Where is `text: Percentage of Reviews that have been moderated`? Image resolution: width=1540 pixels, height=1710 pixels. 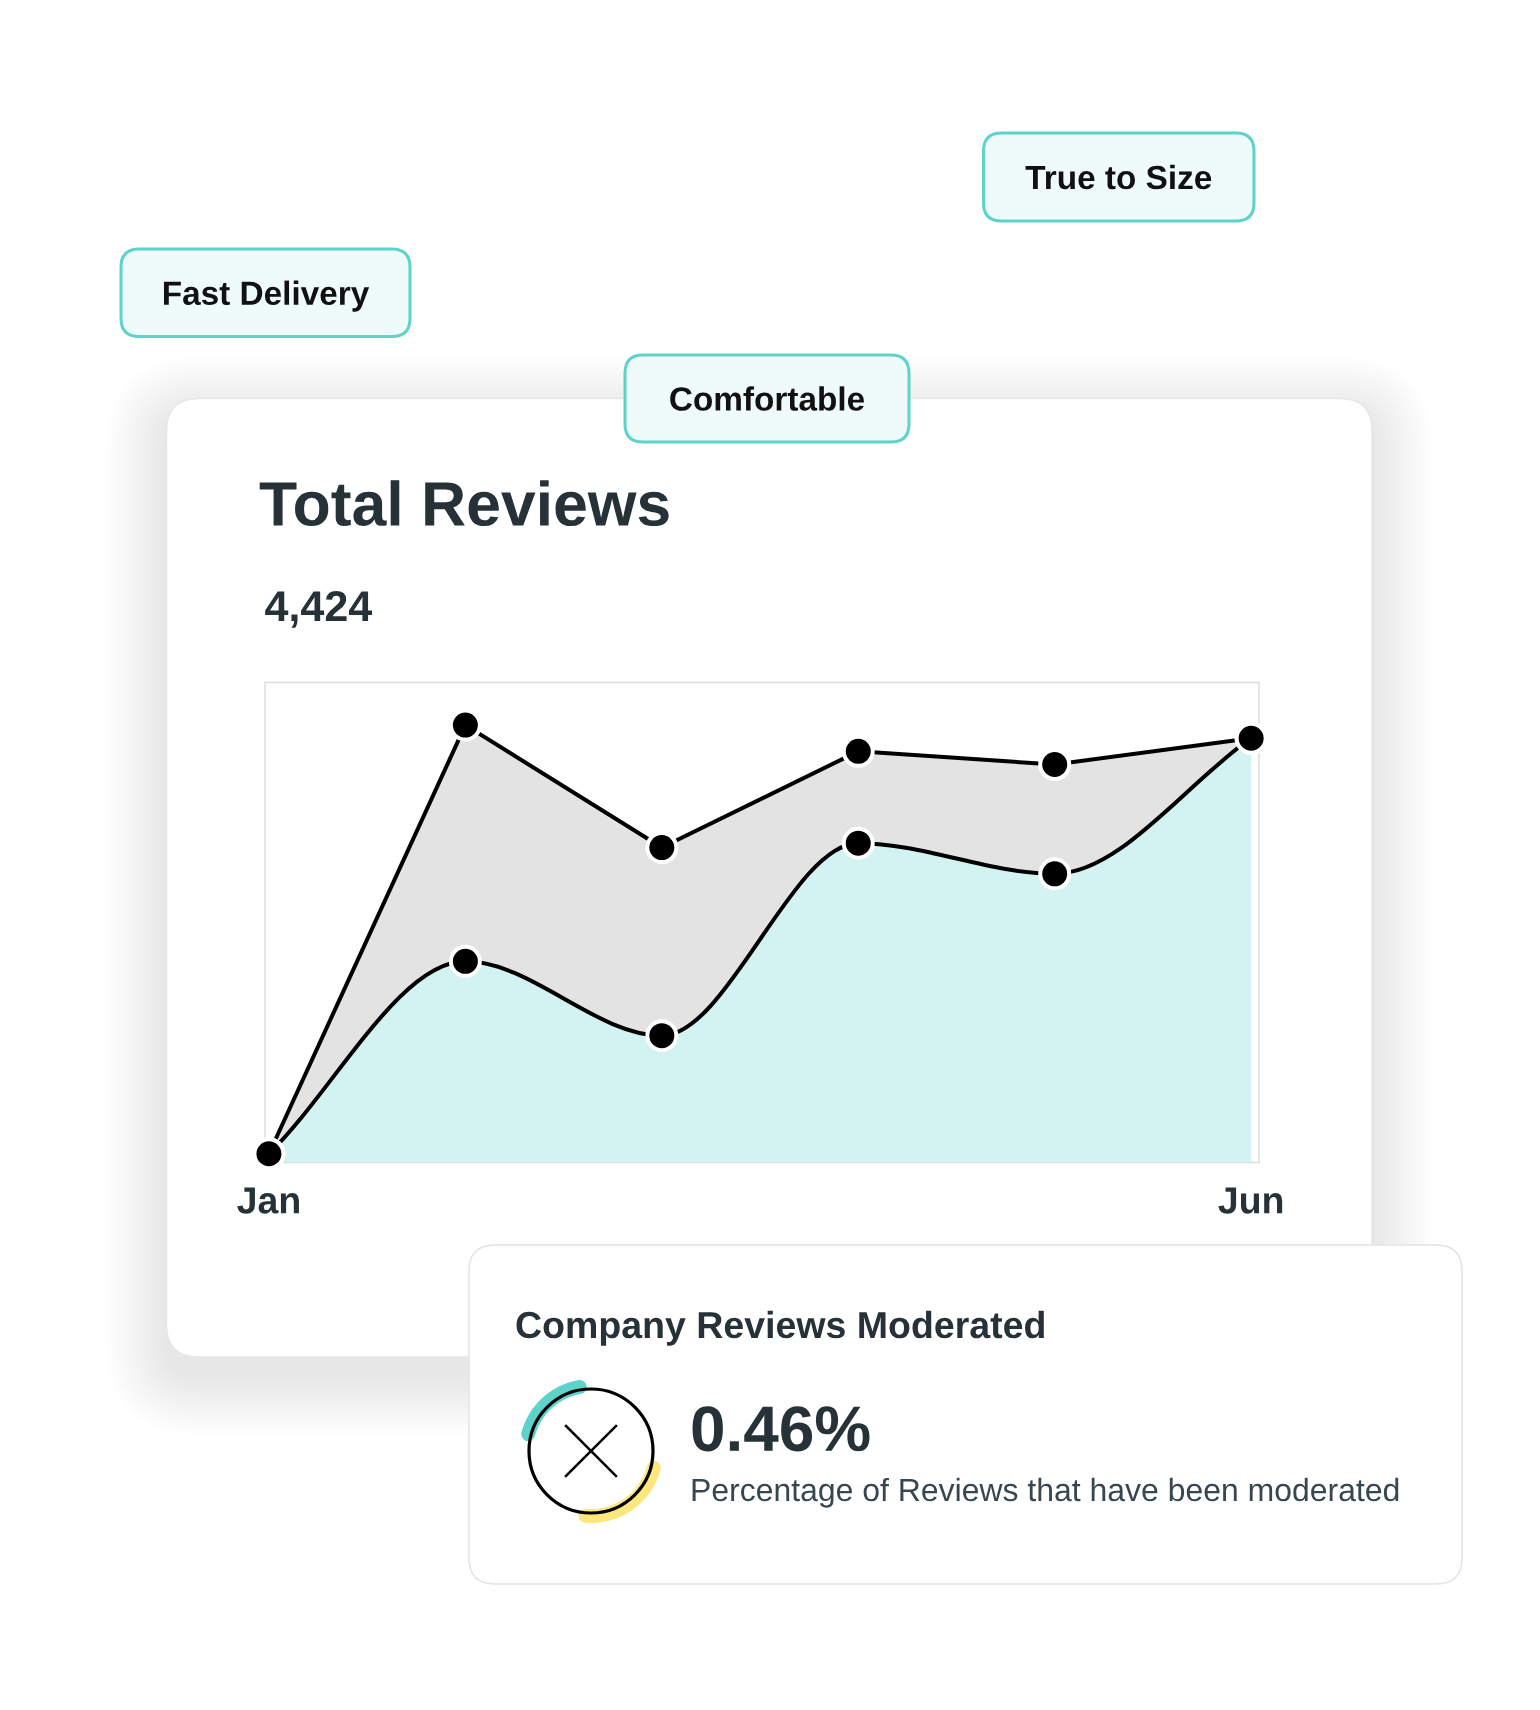 text: Percentage of Reviews that have been moderated is located at coordinates (1045, 1492).